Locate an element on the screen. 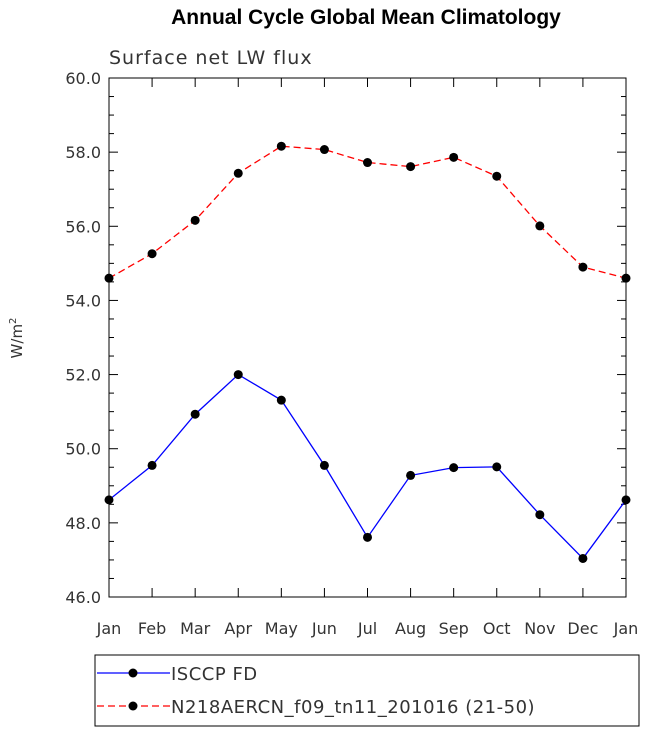 The height and width of the screenshot is (731, 647). y-axis-label-text: W/m is located at coordinates (17, 341).